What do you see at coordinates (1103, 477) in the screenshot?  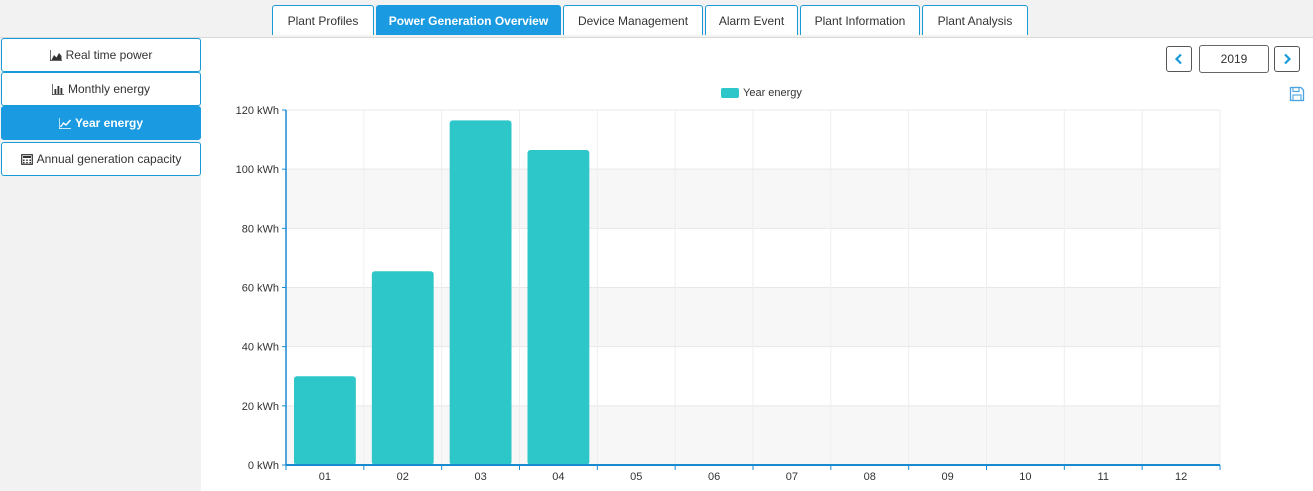 I see `x-tick-label: 11` at bounding box center [1103, 477].